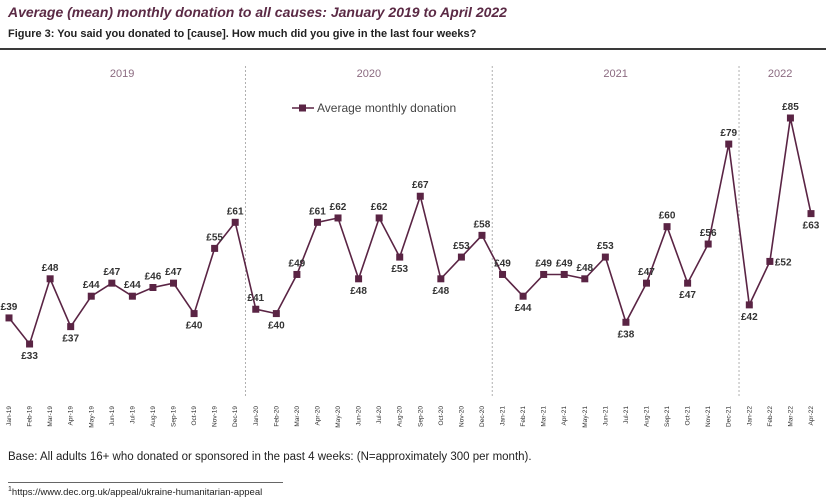 The height and width of the screenshot is (502, 835). What do you see at coordinates (132, 285) in the screenshot?
I see `data-label-Jul-19: £44` at bounding box center [132, 285].